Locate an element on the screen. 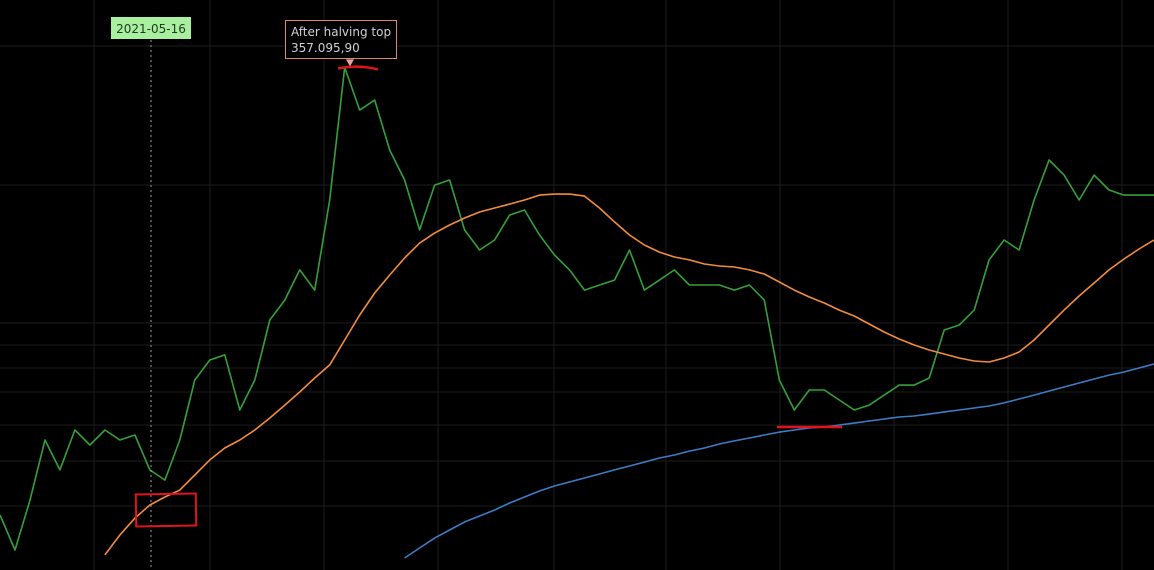  crosshair-label: 2021-05-16 is located at coordinates (151, 29).